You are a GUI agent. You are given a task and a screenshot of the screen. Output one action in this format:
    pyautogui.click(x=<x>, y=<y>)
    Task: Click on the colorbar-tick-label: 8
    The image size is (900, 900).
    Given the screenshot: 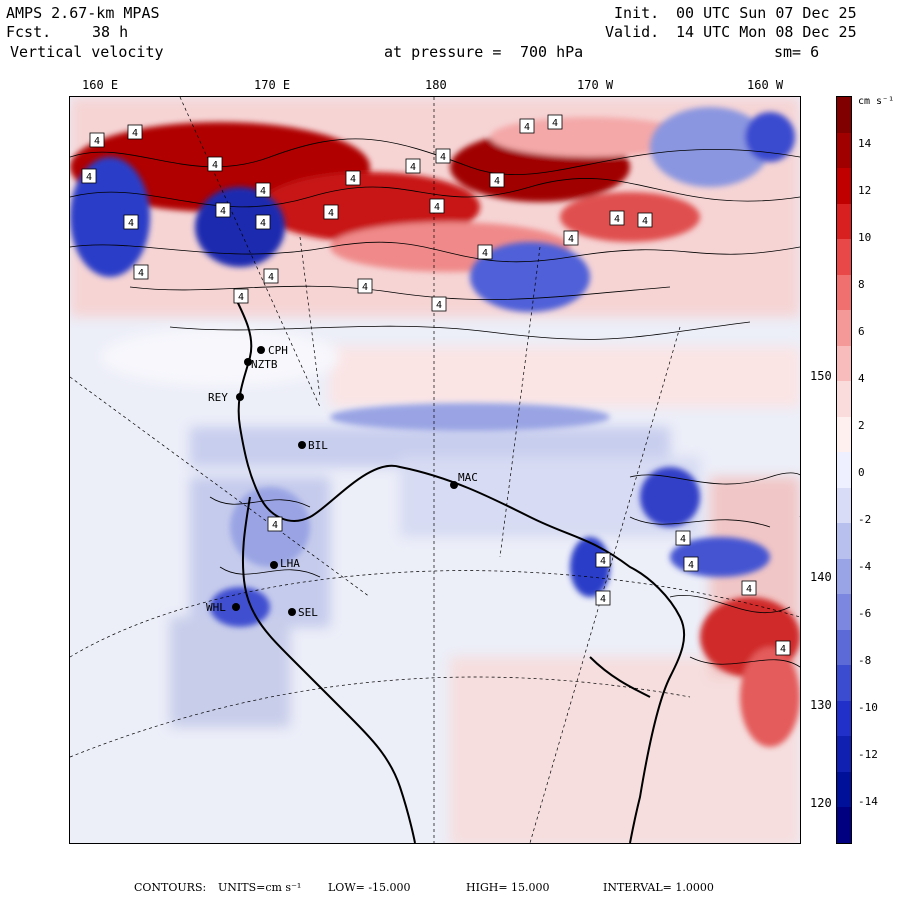 What is the action you would take?
    pyautogui.click(x=861, y=284)
    